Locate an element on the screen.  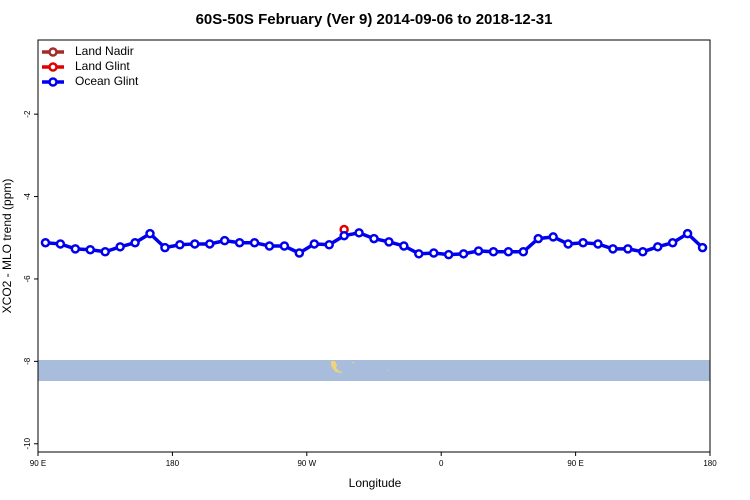
y-axis-label: XCO2 - MLO trend (ppm) is located at coordinates (7, 246).